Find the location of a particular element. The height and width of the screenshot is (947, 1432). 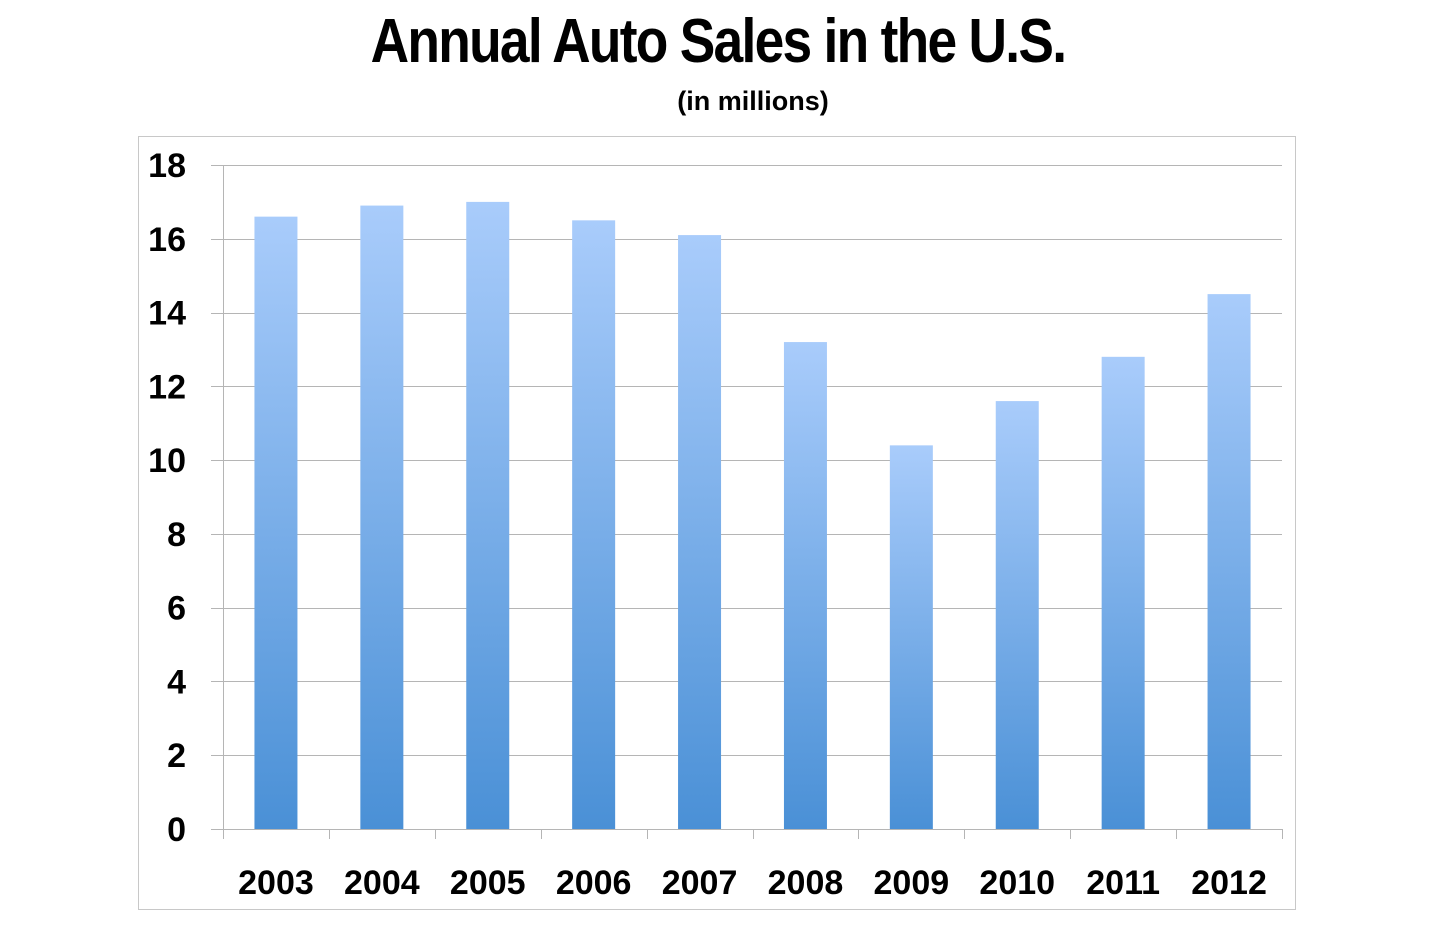

y-tick-label: 6 is located at coordinates (176, 609).